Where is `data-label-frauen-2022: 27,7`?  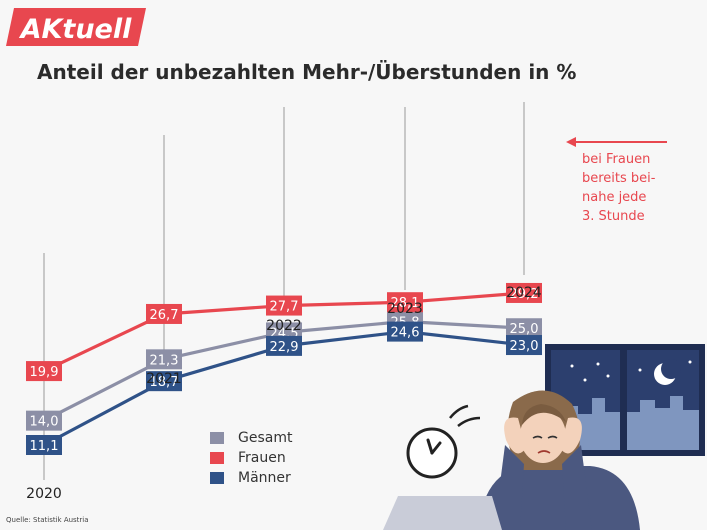 data-label-frauen-2022: 27,7 is located at coordinates (284, 305).